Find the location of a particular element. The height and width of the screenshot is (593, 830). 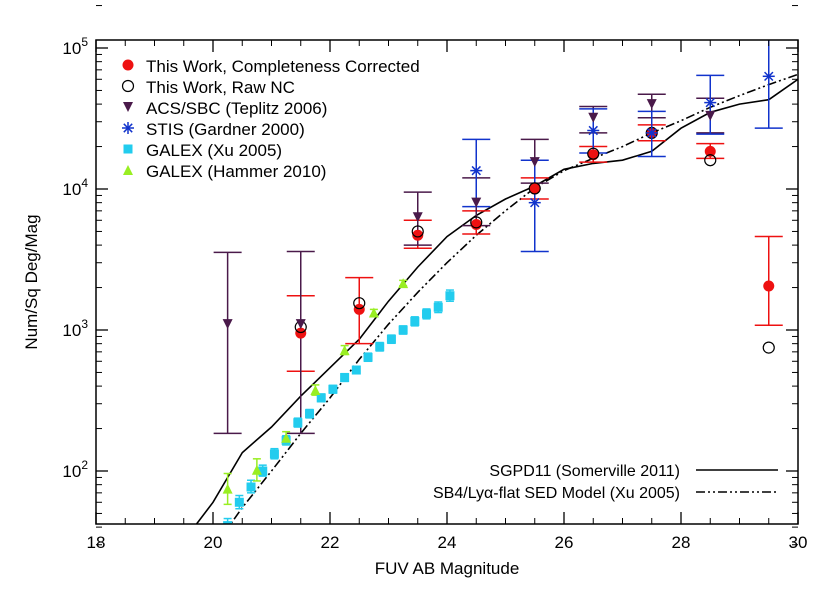

y-axis-label: Num/Sq Deg/Mag is located at coordinates (31, 281).